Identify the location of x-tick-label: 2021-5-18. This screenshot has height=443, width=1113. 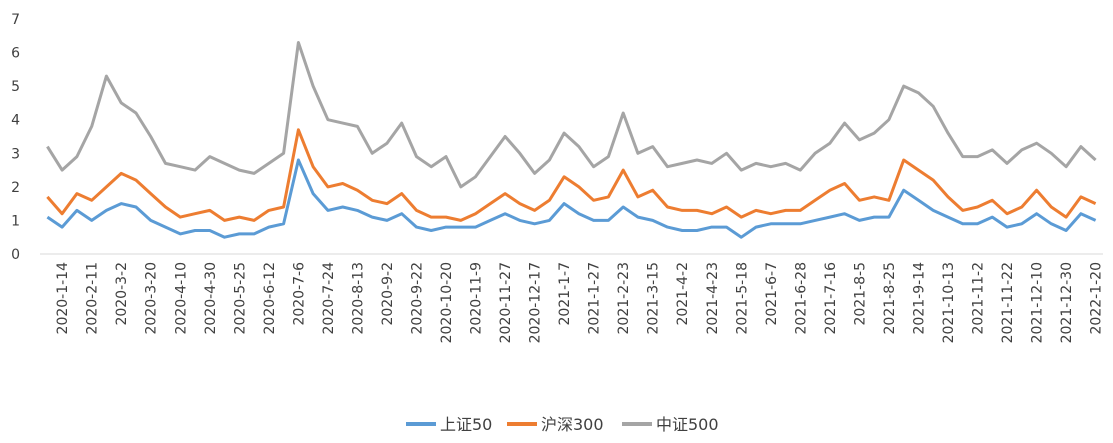
(742, 298).